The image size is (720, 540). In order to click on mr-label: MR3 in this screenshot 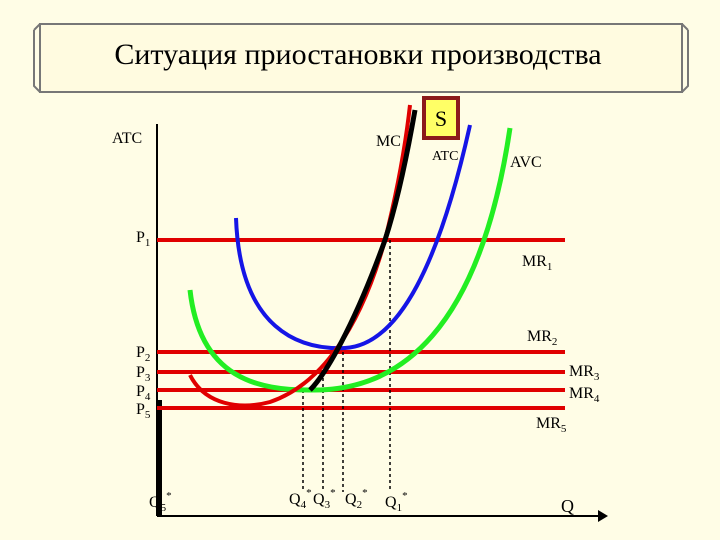, I will do `click(584, 373)`.